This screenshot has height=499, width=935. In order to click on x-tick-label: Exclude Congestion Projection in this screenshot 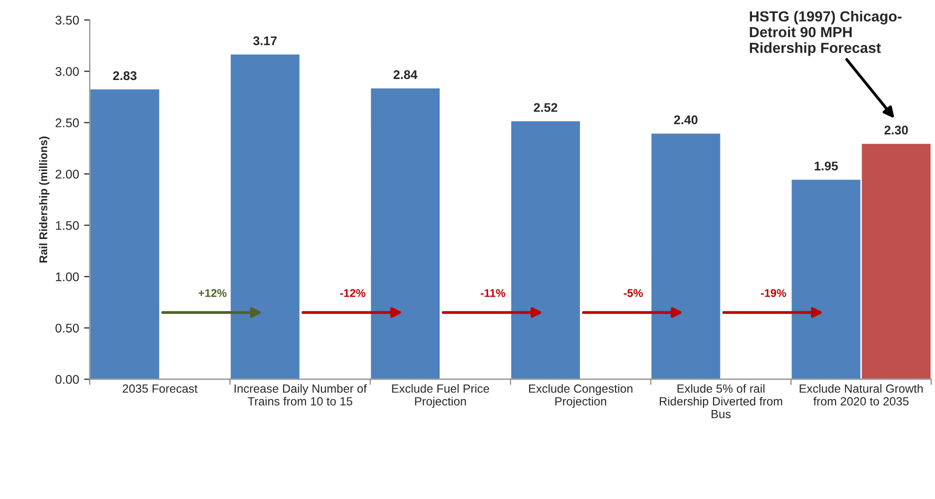, I will do `click(580, 396)`.